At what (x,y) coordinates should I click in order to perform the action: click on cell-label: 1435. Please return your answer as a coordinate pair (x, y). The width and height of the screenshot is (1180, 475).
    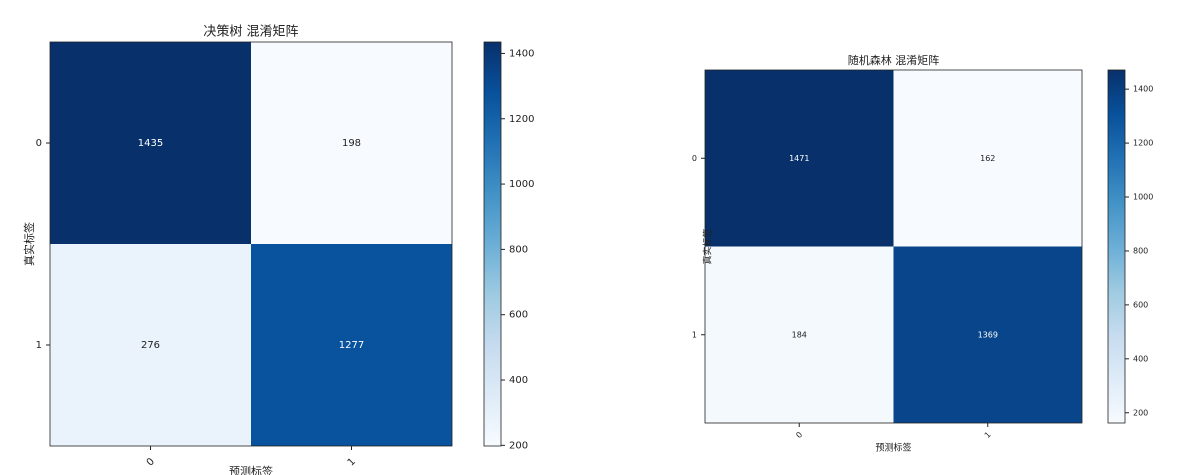
    Looking at the image, I should click on (150, 143).